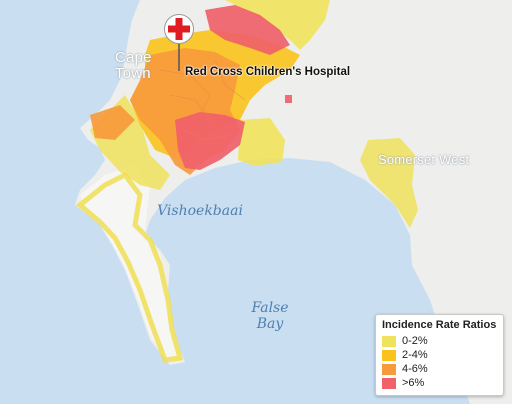 Image resolution: width=512 pixels, height=404 pixels. I want to click on red-cross-pin-icon, so click(179, 42).